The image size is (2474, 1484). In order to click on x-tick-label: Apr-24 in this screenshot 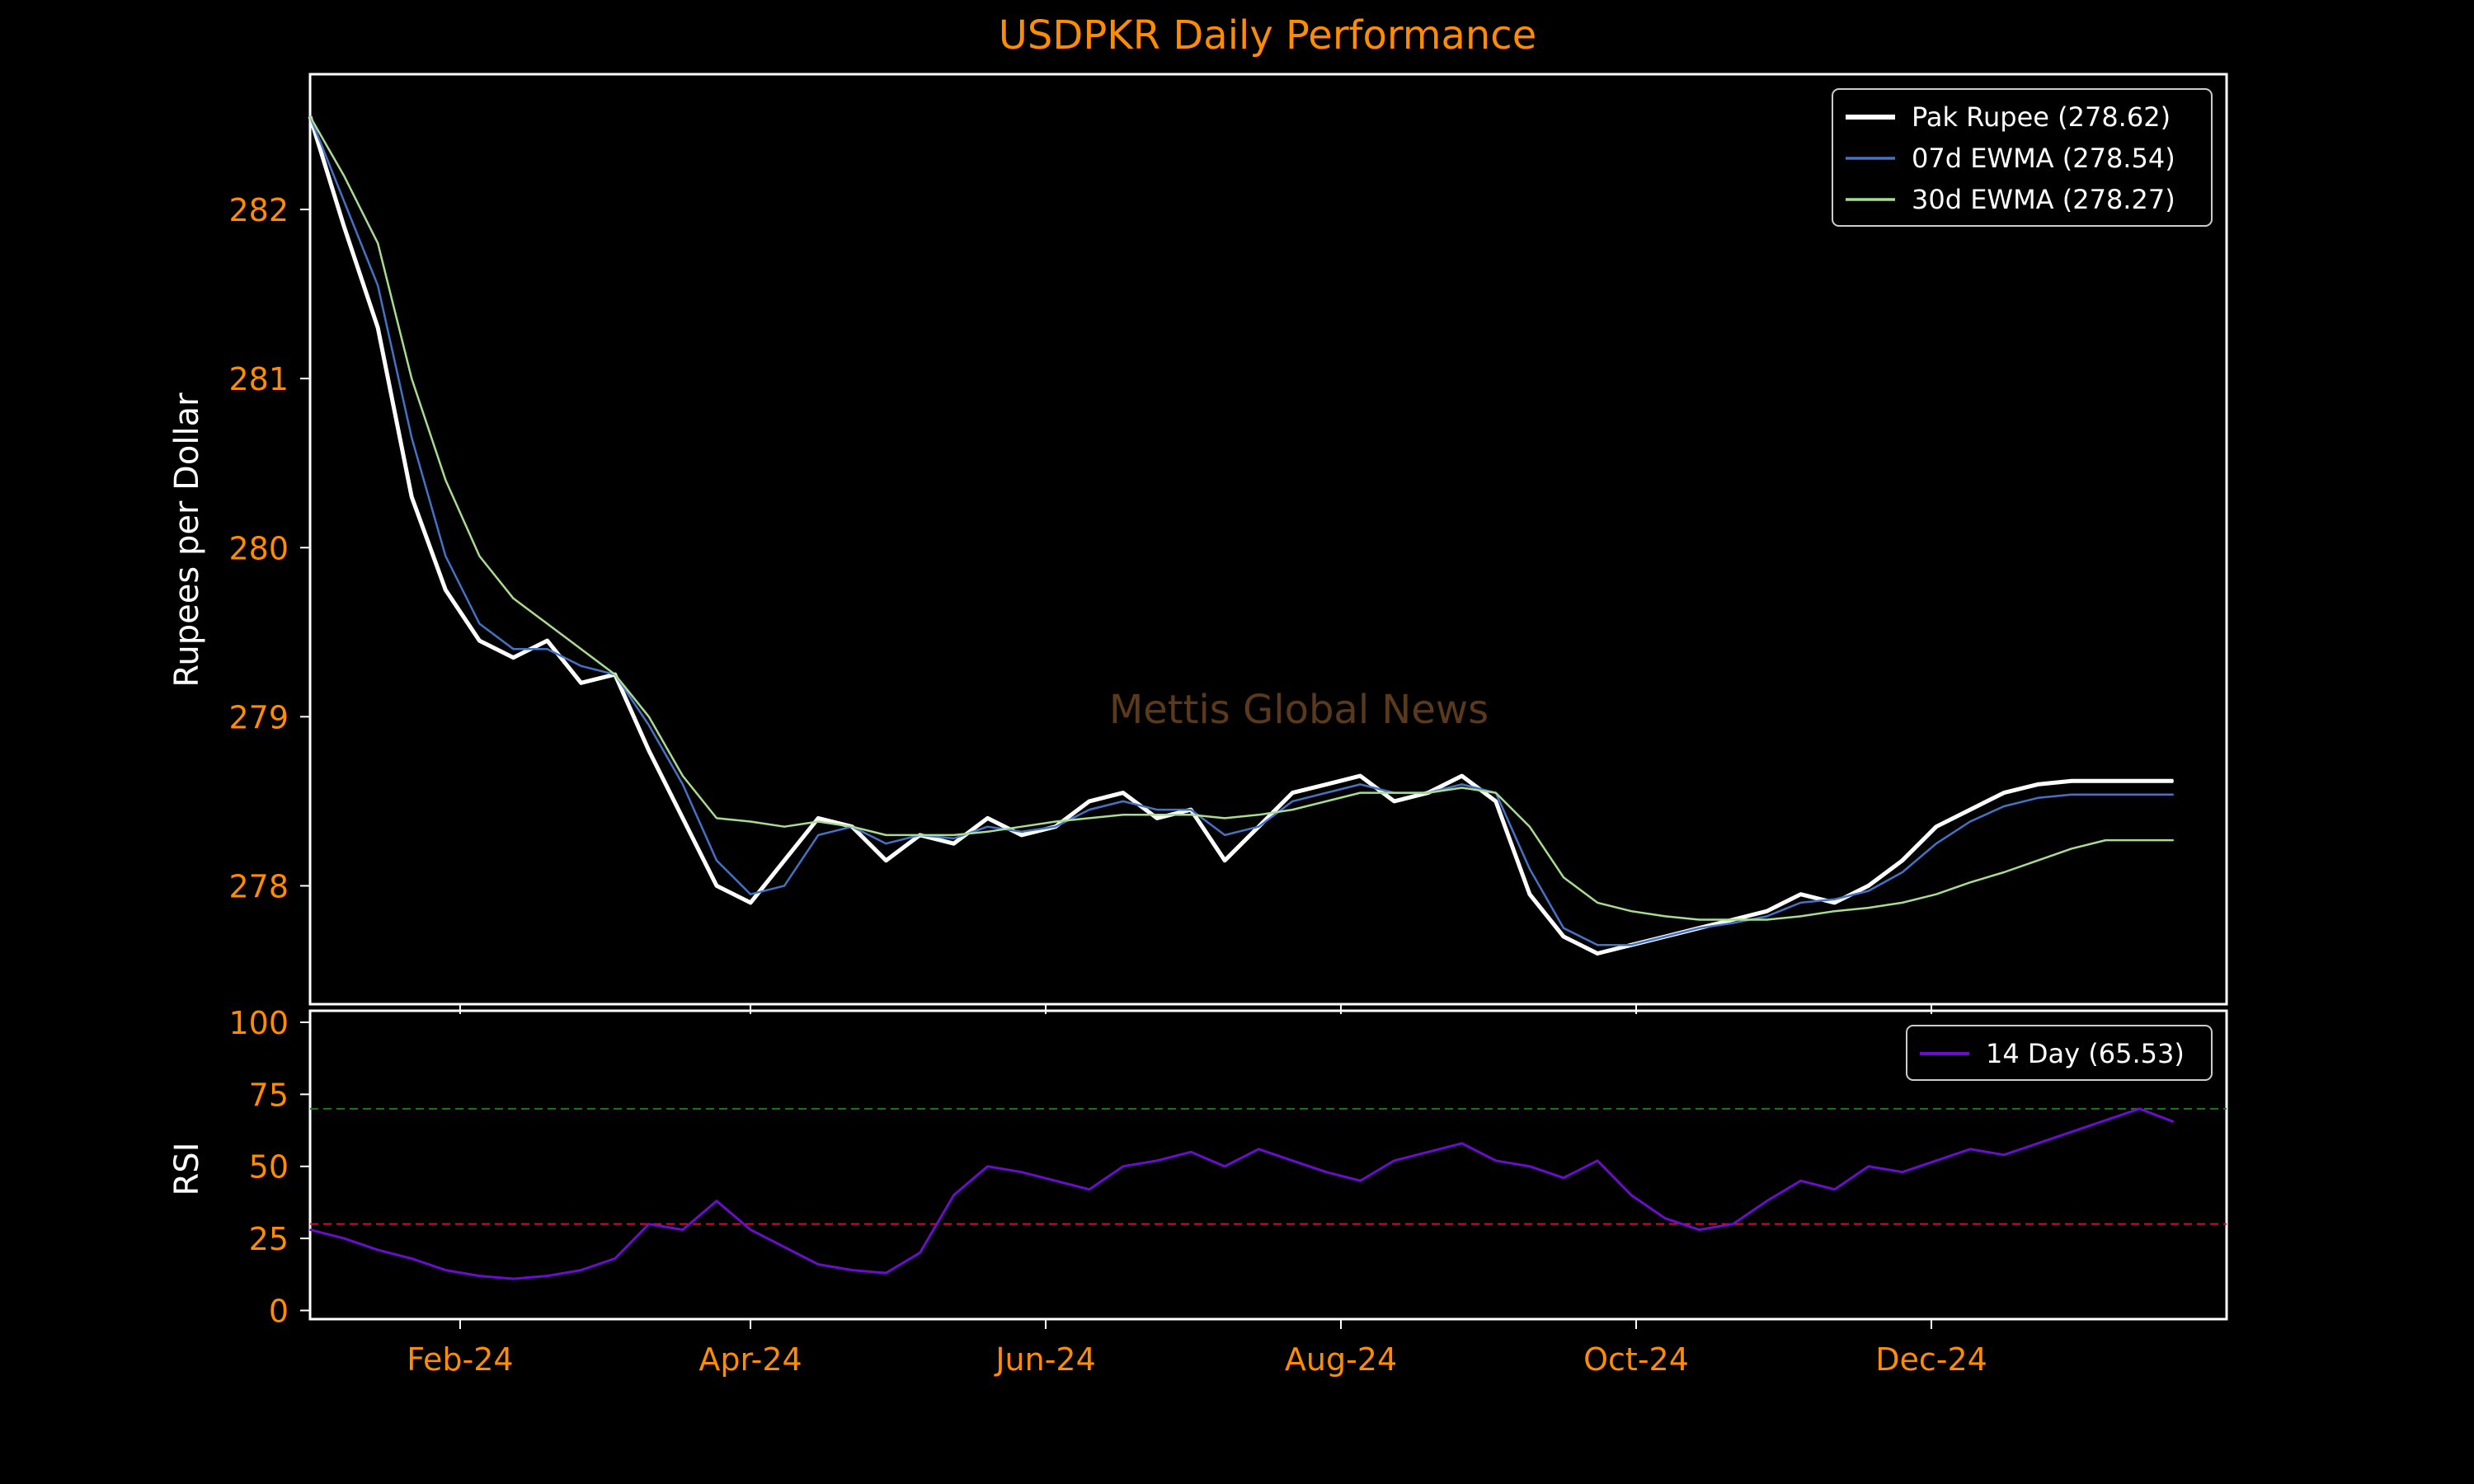, I will do `click(750, 1359)`.